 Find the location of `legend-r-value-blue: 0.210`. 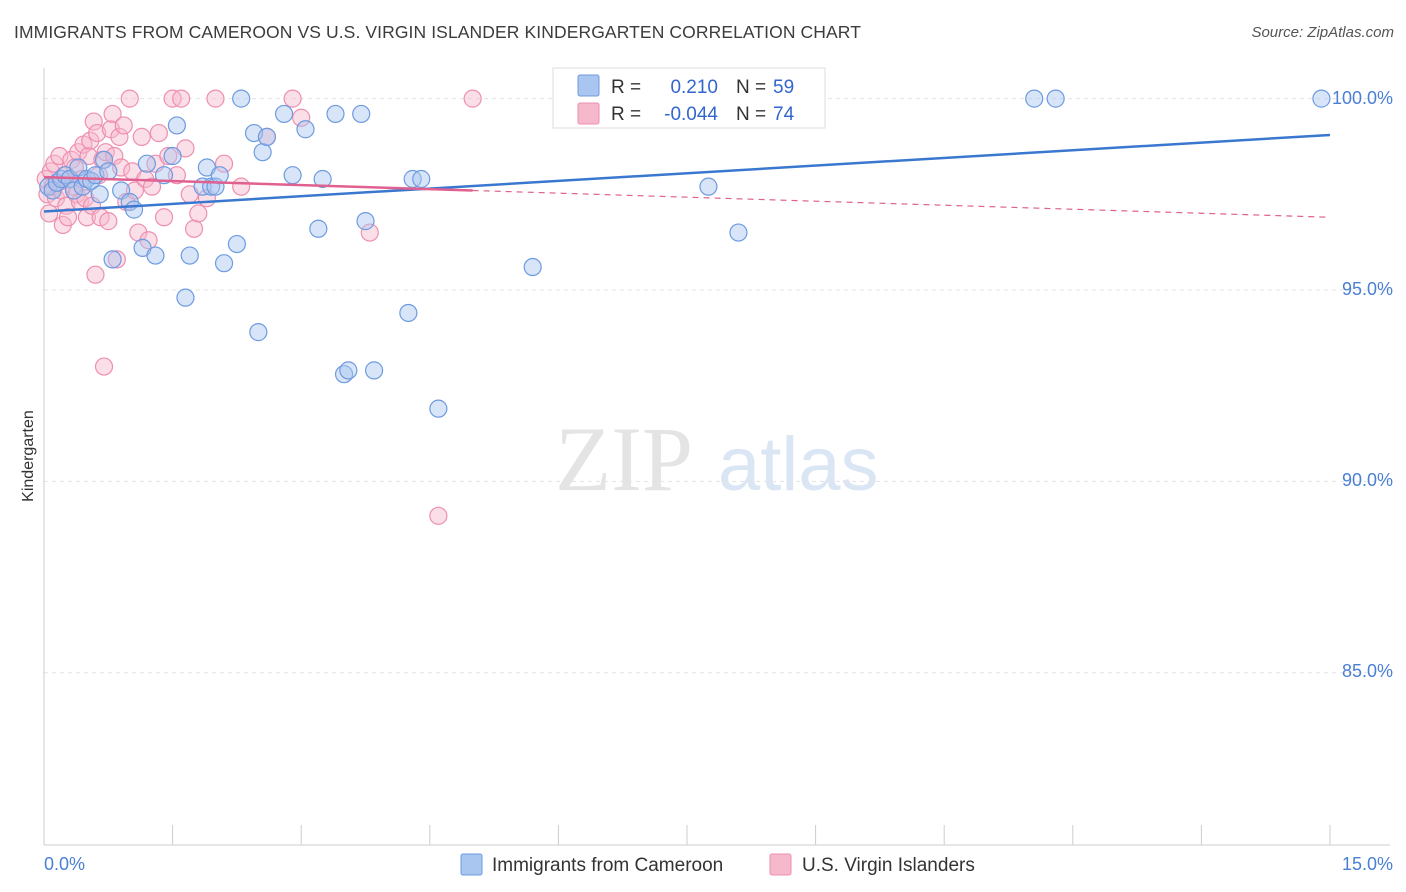

legend-r-value-blue: 0.210 is located at coordinates (694, 87).